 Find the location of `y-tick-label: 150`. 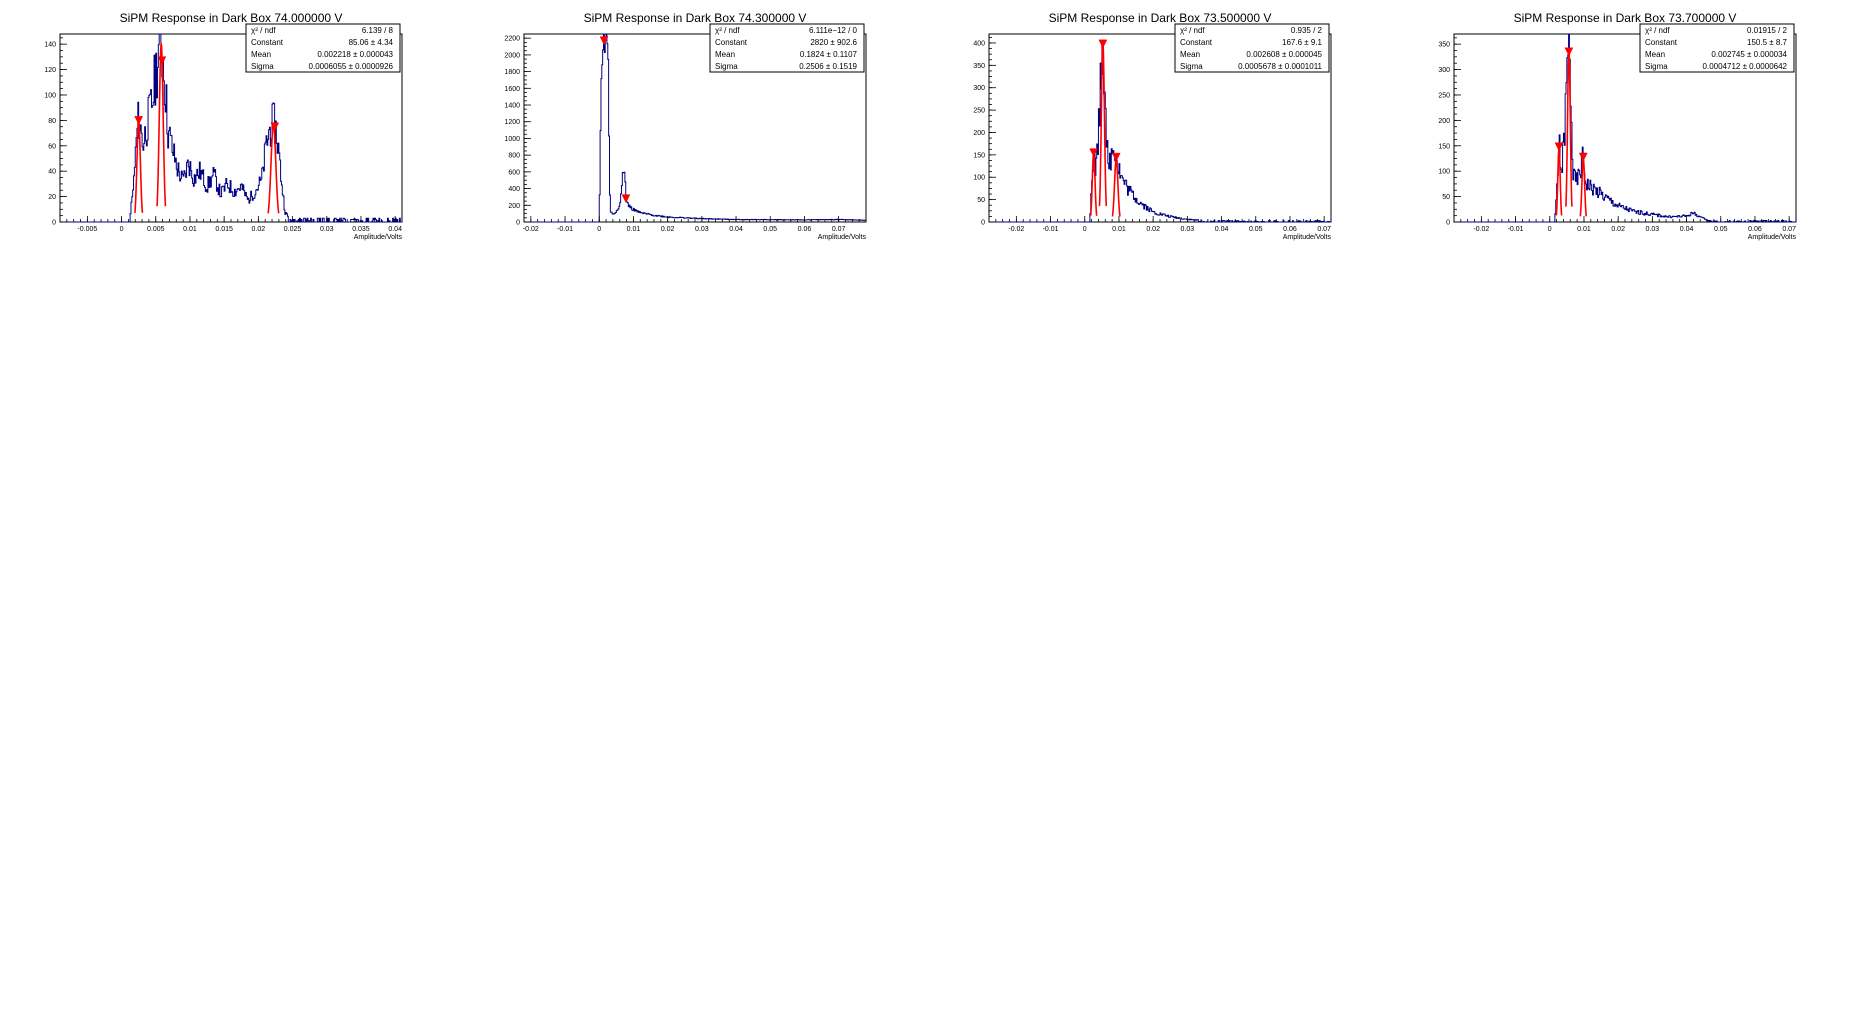

y-tick-label: 150 is located at coordinates (979, 155).